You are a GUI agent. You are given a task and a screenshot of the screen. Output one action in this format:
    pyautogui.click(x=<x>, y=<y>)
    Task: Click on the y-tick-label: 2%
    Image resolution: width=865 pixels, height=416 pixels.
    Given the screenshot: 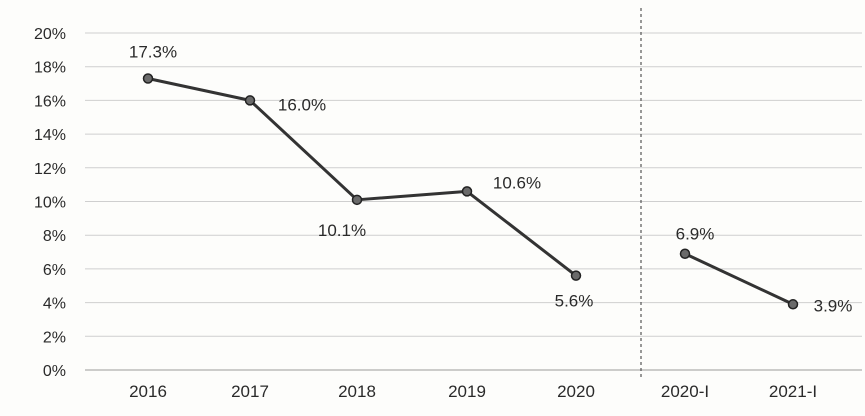 What is the action you would take?
    pyautogui.click(x=54, y=337)
    